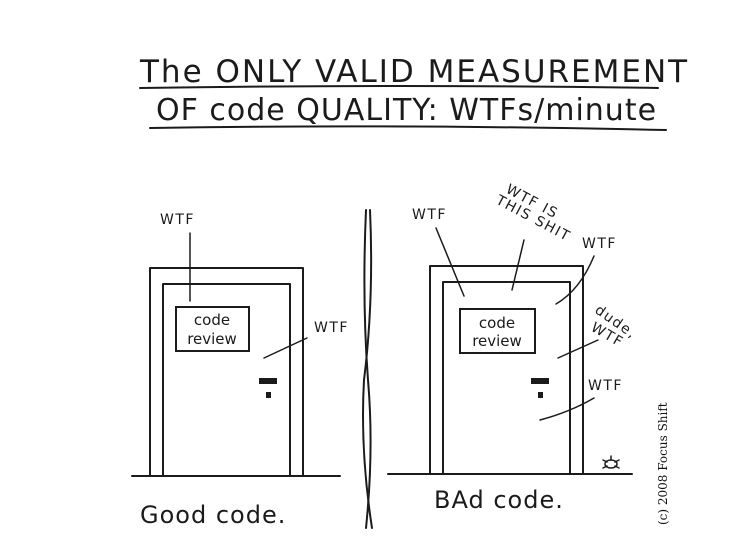  I want to click on good-sign-line-2: review, so click(212, 339).